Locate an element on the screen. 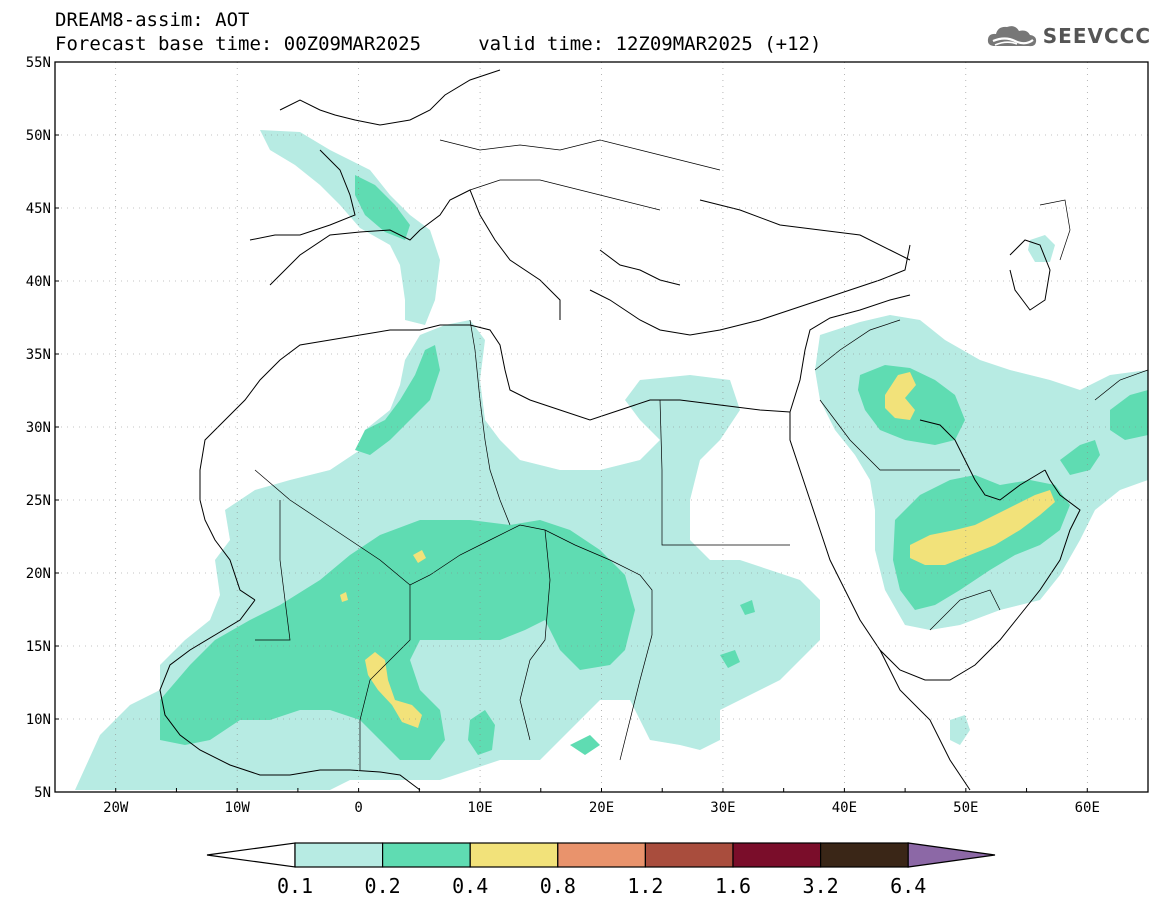  lon-label: 0 is located at coordinates (358, 808).